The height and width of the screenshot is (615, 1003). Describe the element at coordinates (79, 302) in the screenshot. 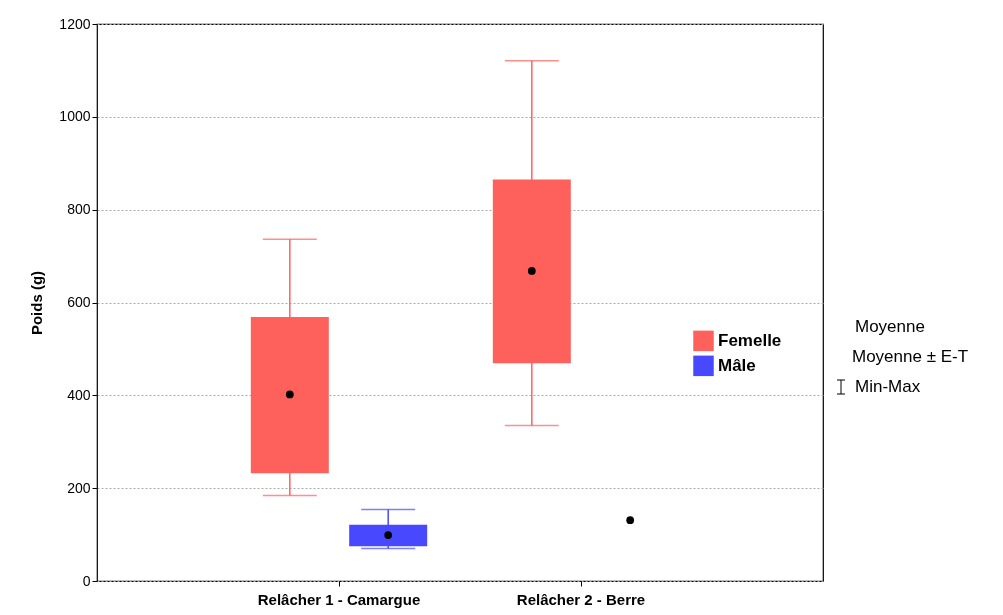

I see `y-tick-label: 600` at that location.